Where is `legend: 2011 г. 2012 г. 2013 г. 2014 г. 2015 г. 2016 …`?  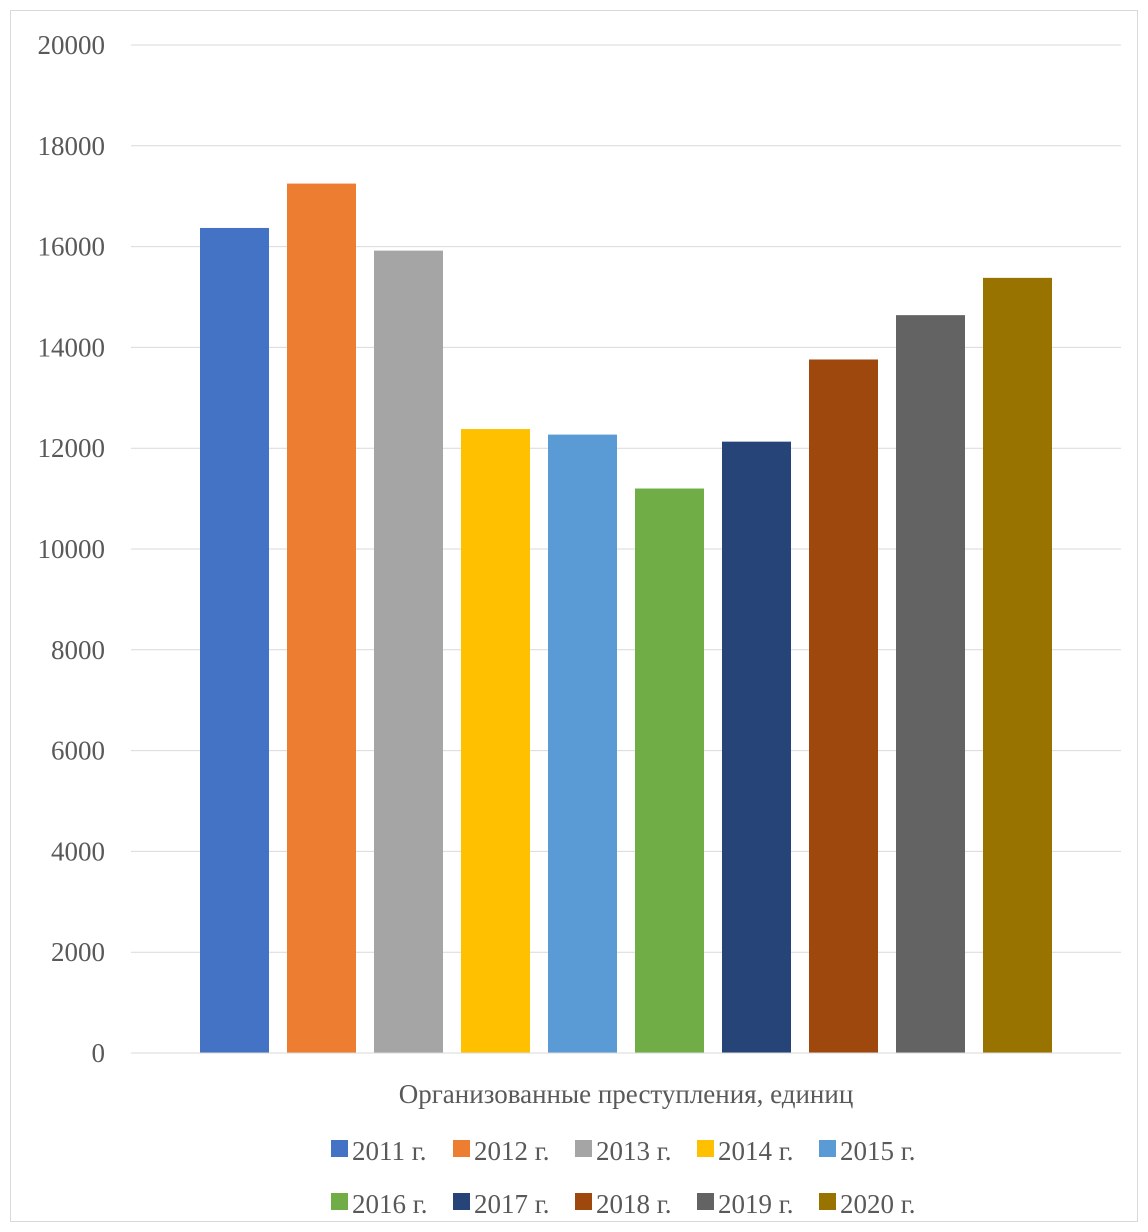
legend: 2011 г. 2012 г. 2013 г. 2014 г. 2015 г. 2016 … is located at coordinates (623, 1177).